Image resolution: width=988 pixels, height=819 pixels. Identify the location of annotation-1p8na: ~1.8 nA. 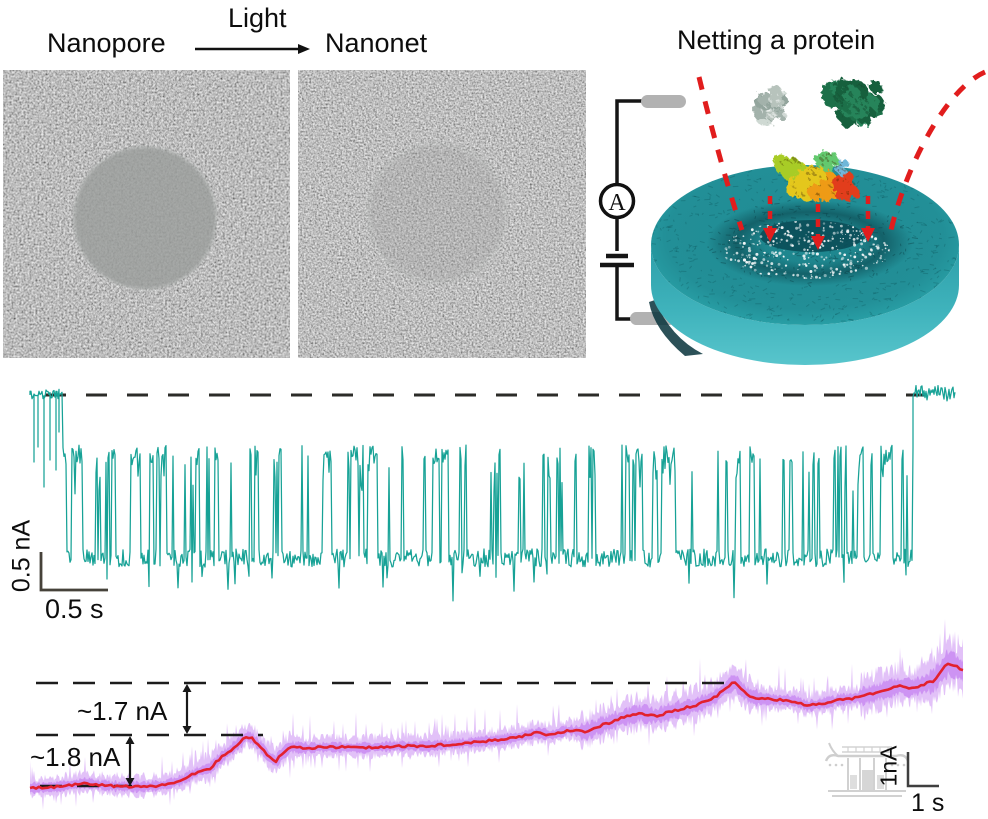
(75, 757).